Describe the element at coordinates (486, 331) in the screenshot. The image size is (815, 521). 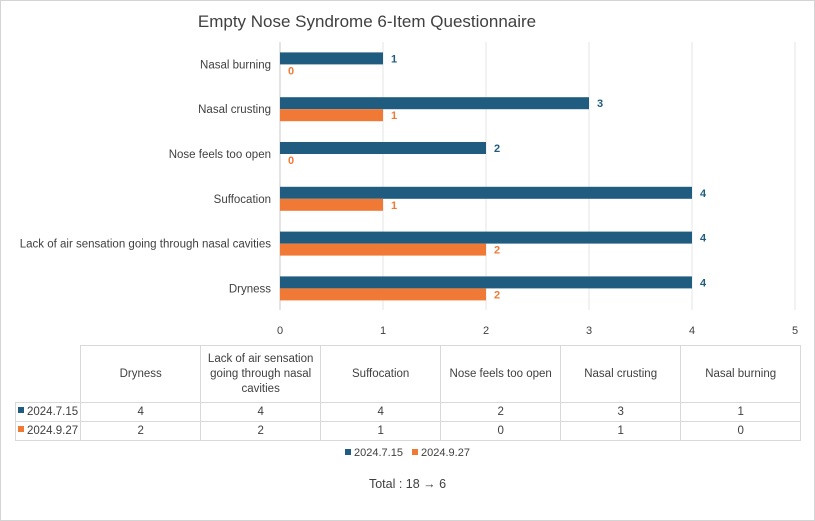
I see `x-tick-label: 2` at that location.